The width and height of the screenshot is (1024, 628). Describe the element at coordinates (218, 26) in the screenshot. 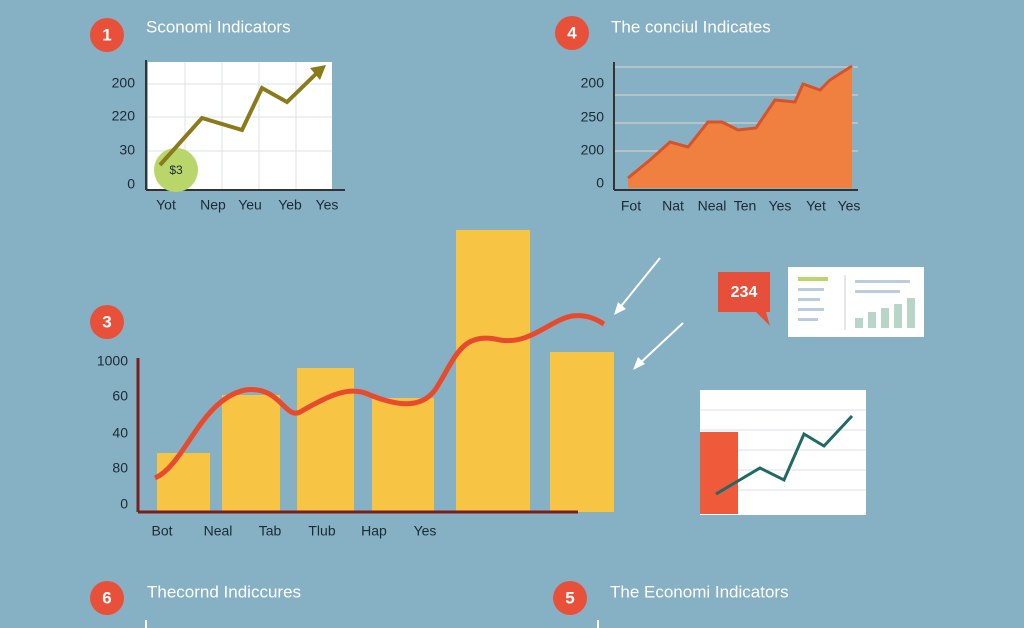

I see `panel-title: Sconomi Indicators` at that location.